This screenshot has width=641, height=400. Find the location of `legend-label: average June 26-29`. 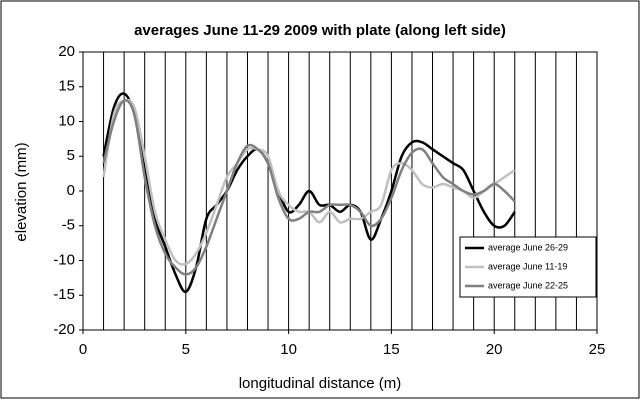

legend-label: average June 26-29 is located at coordinates (528, 247).